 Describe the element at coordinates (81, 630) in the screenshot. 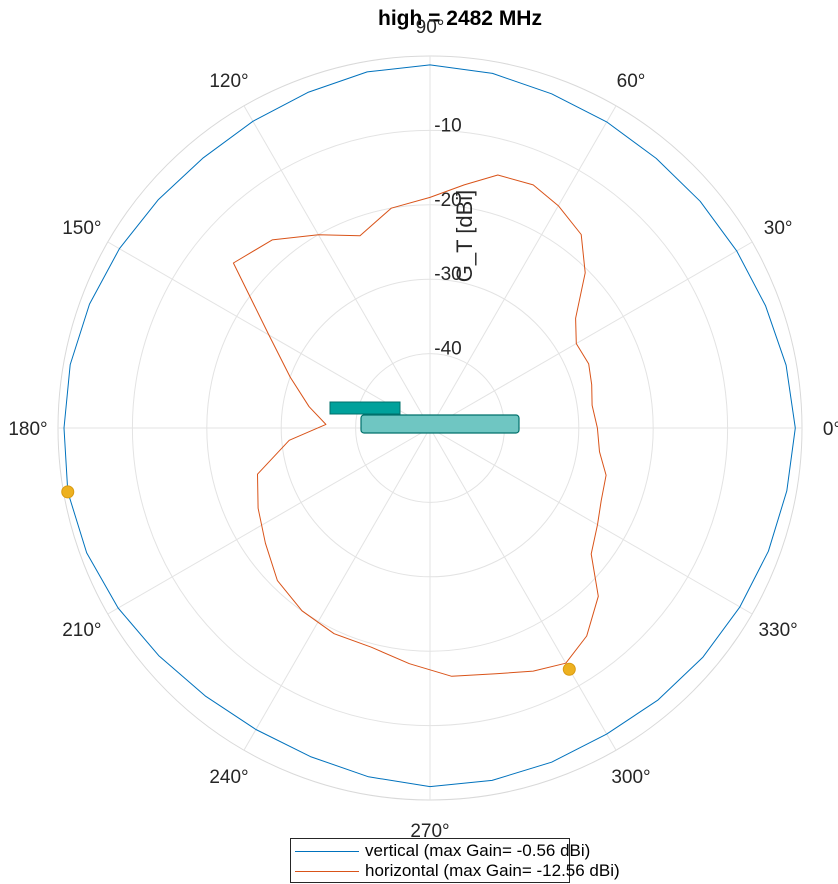

I see `angle-tick-label: 210°` at that location.